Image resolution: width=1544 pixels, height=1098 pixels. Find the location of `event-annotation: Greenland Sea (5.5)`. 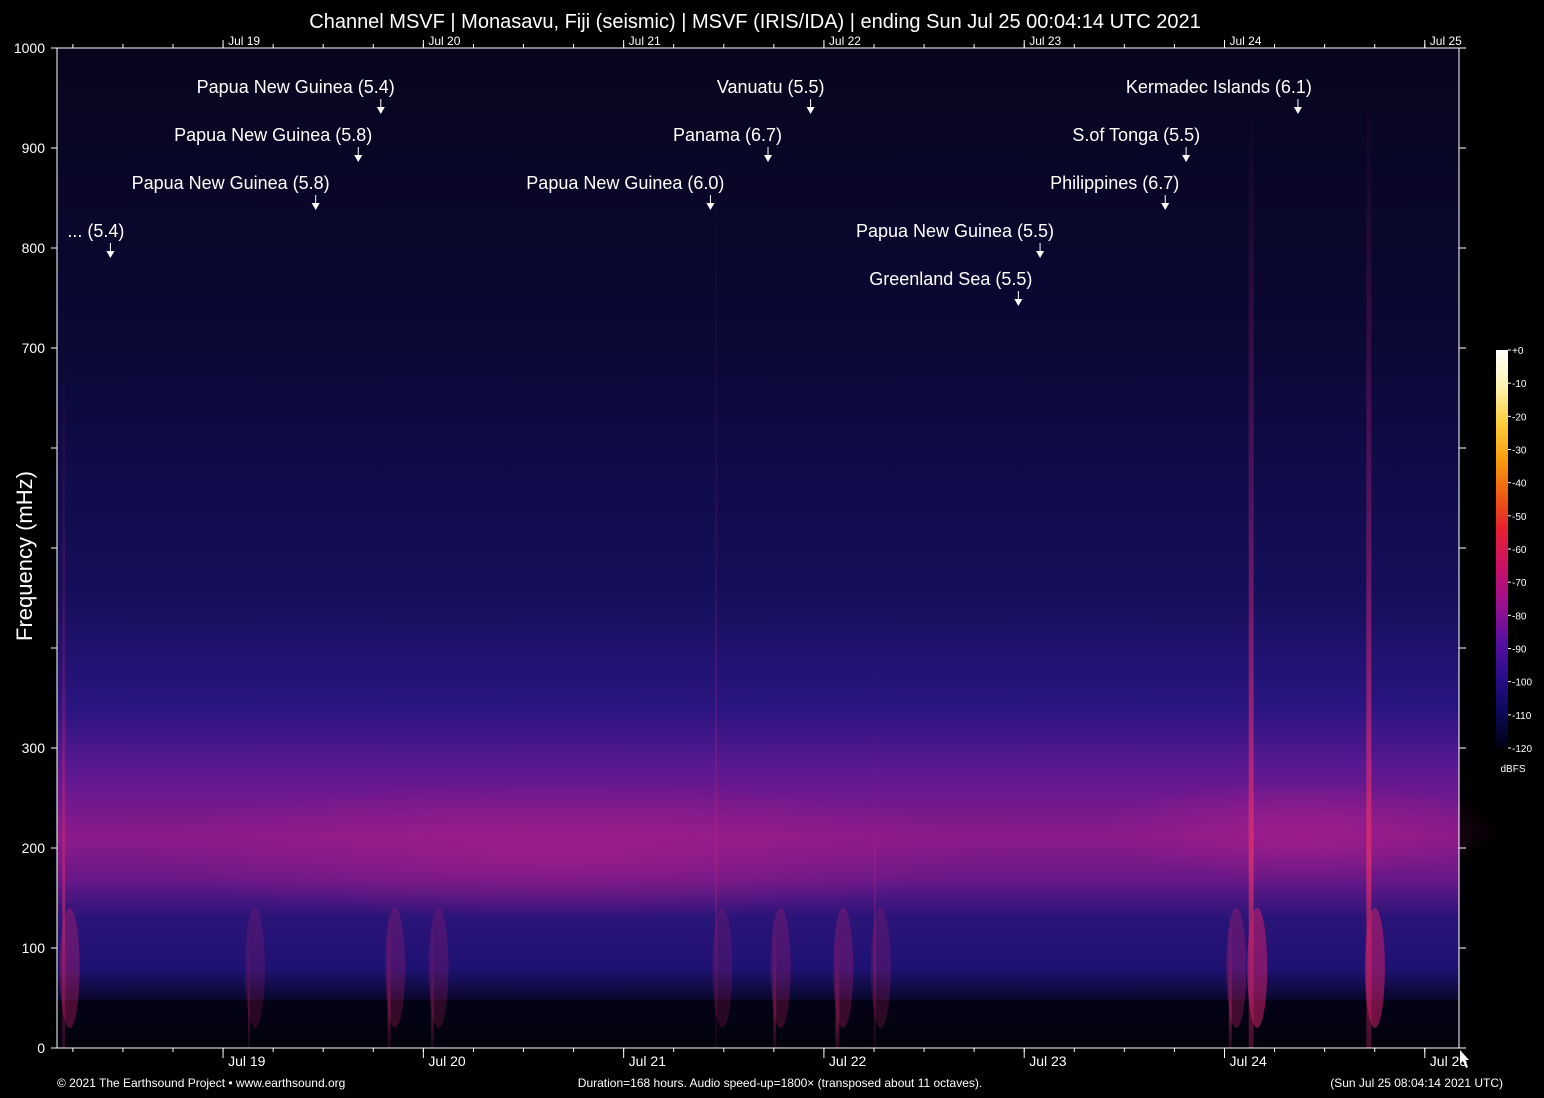

event-annotation: Greenland Sea (5.5) is located at coordinates (950, 287).